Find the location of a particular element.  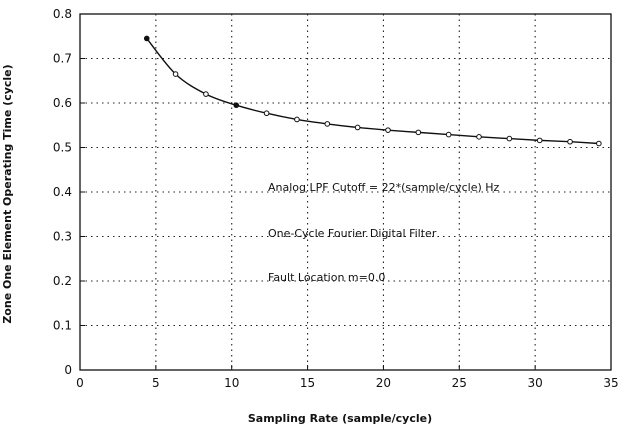

y-axis-title: Zone One Element Operating Time (cycle) is located at coordinates (7, 193).